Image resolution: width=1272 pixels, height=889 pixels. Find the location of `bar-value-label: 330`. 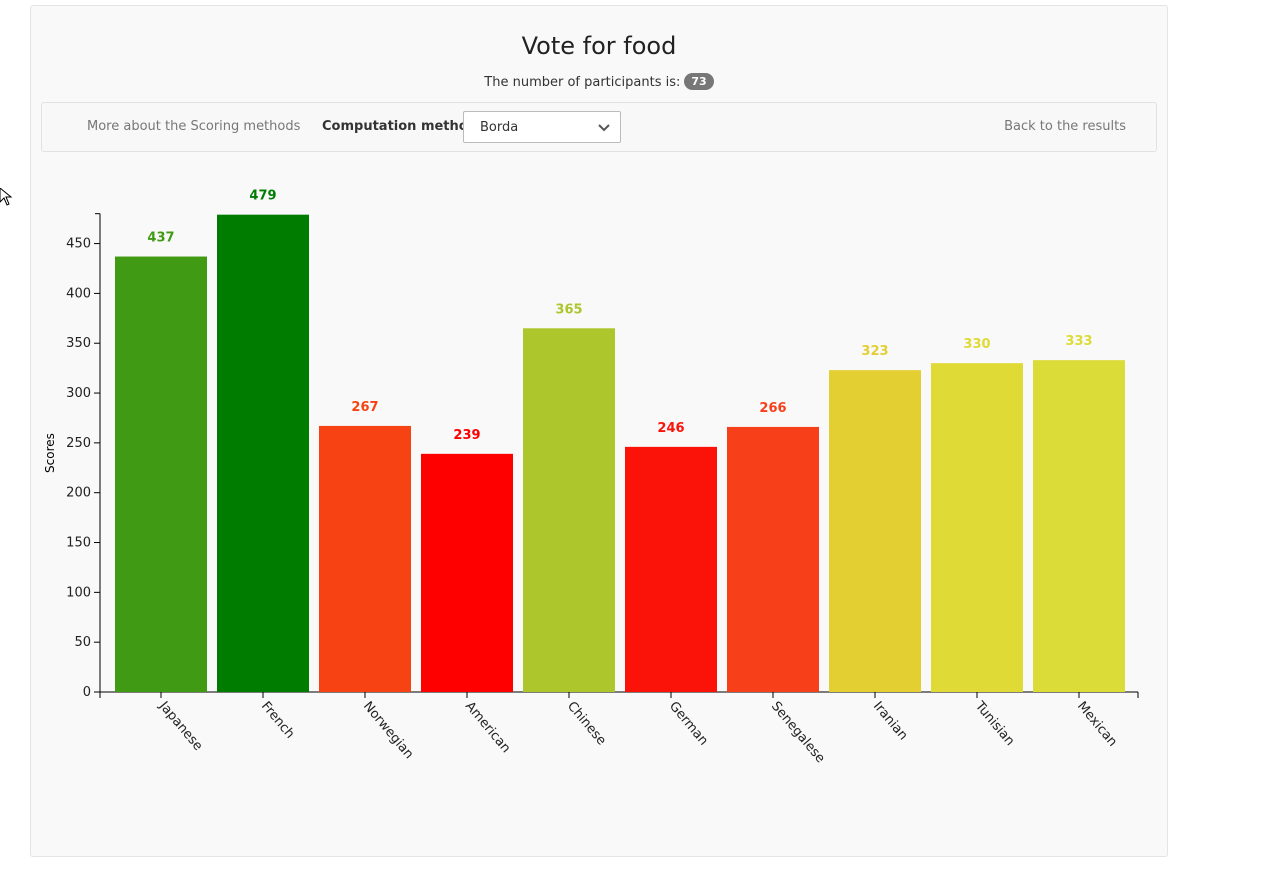

bar-value-label: 330 is located at coordinates (976, 344).